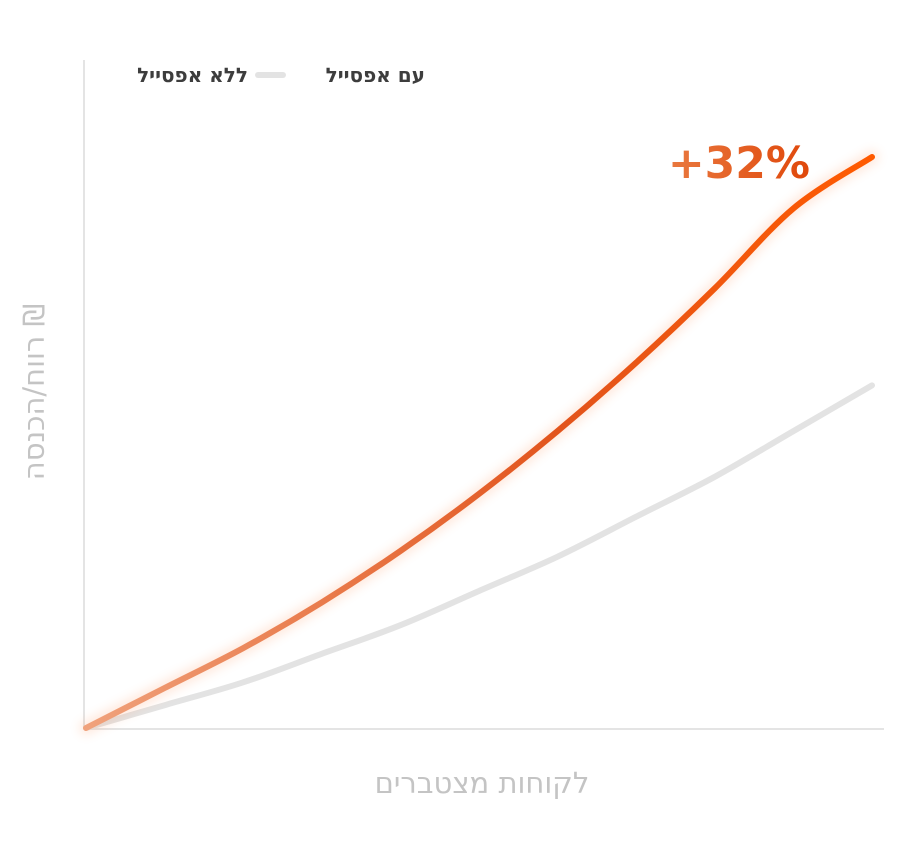 This screenshot has width=898, height=868. Describe the element at coordinates (299, 75) in the screenshot. I see `legend: עם אפסייל ללא אפסייל` at that location.